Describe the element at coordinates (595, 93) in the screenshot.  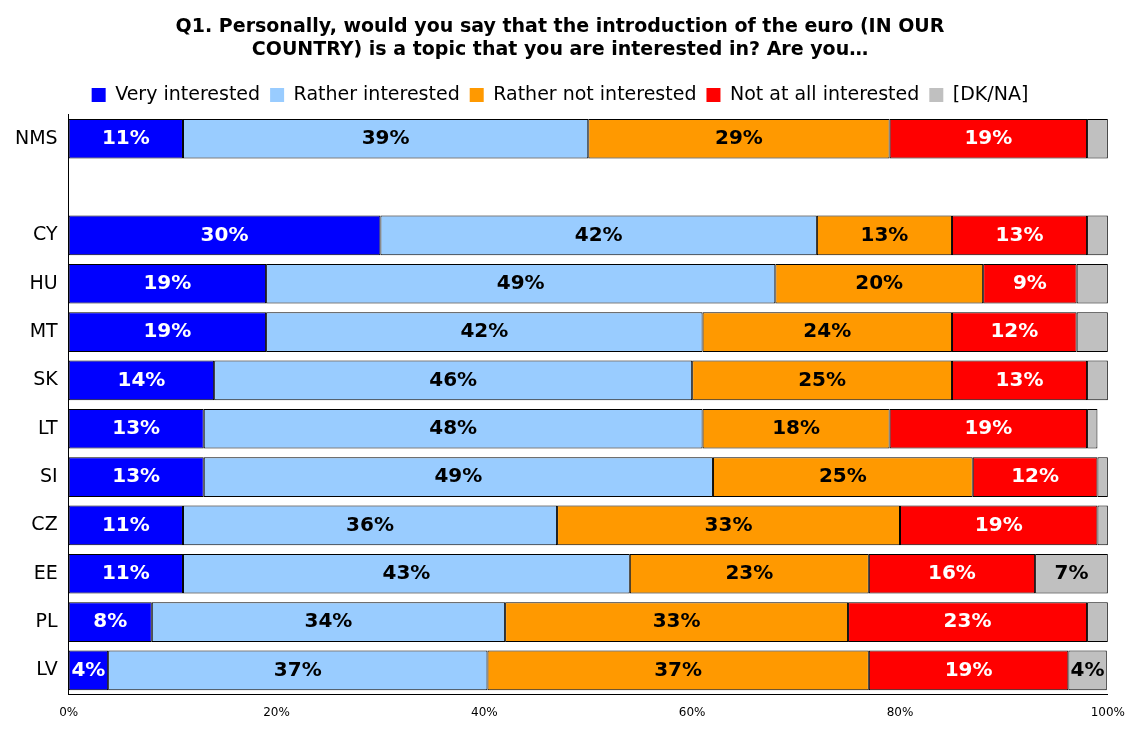
I see `legend-label: Rather not interested` at that location.